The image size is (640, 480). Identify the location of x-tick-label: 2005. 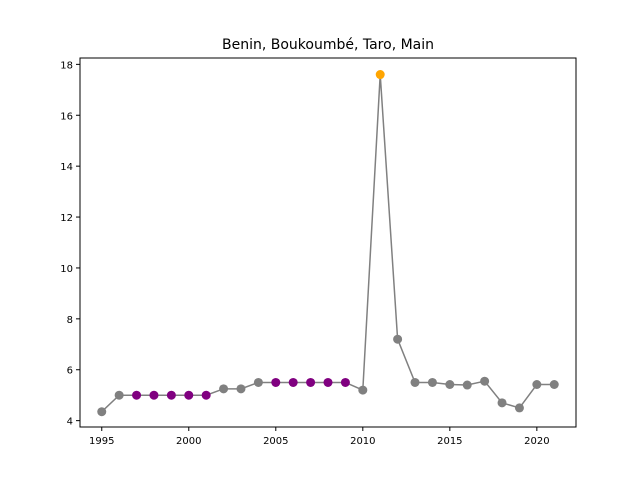
(275, 441).